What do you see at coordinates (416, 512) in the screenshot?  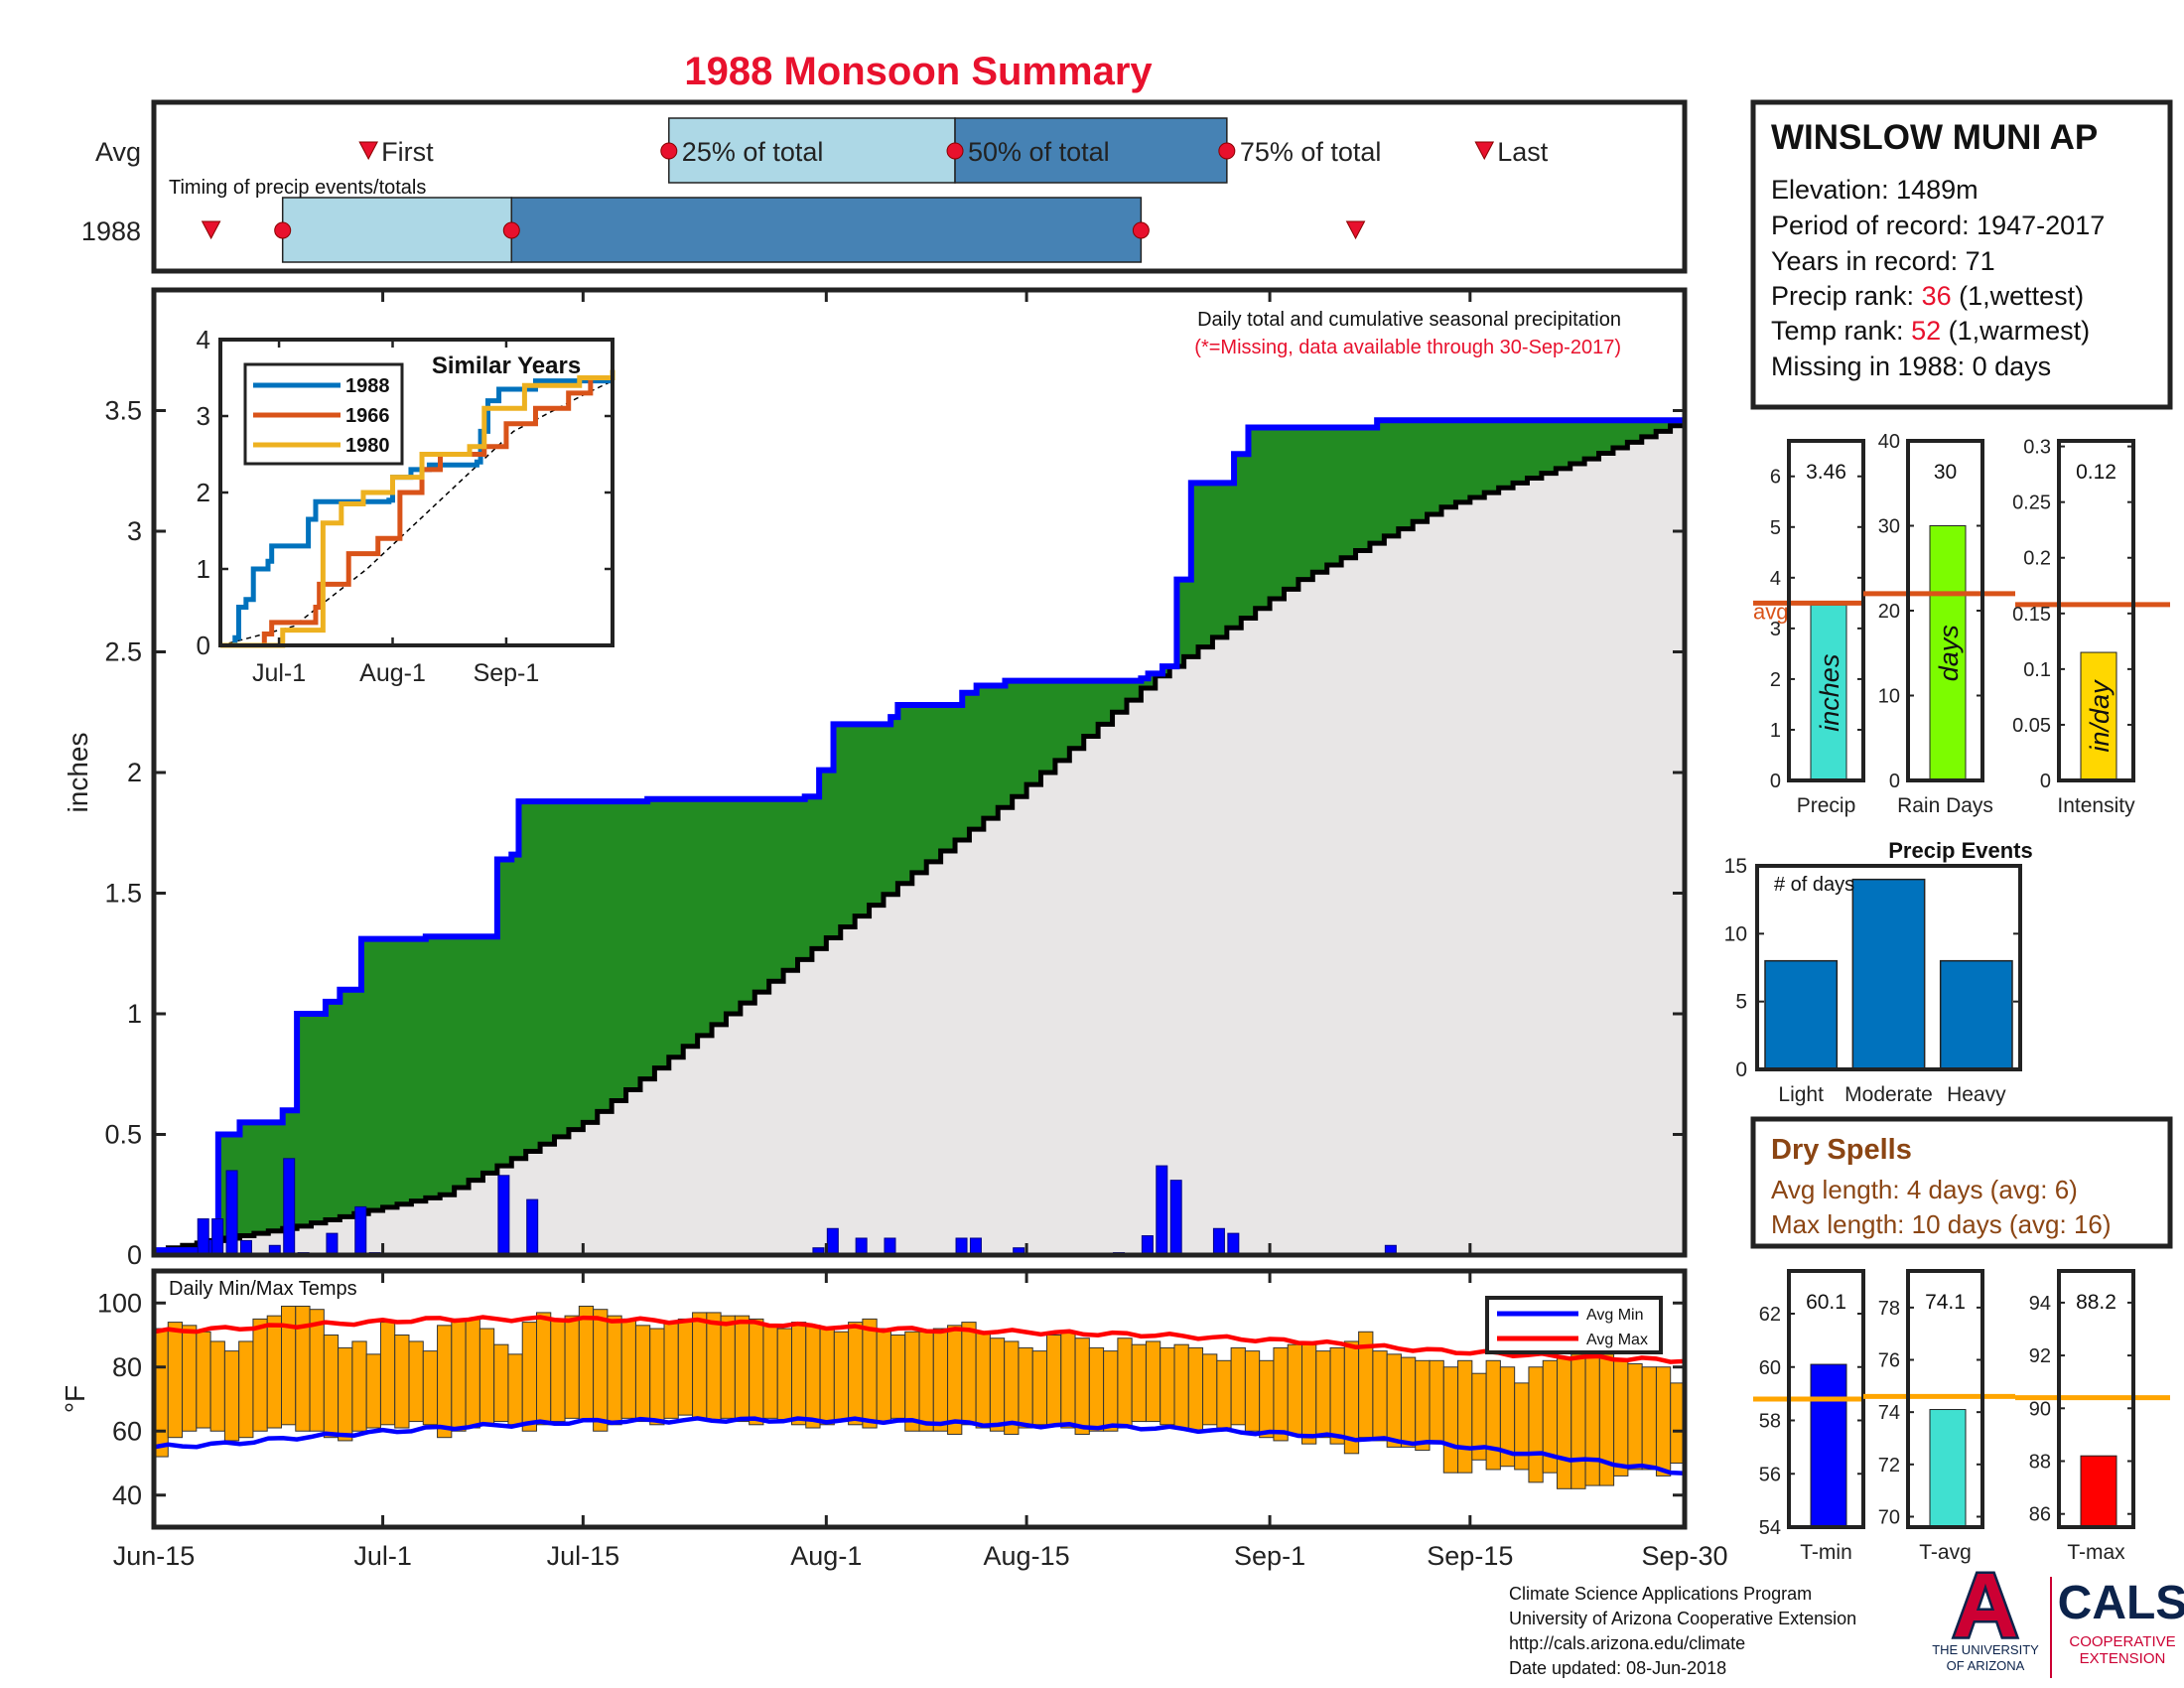 I see `inset-avg-line` at bounding box center [416, 512].